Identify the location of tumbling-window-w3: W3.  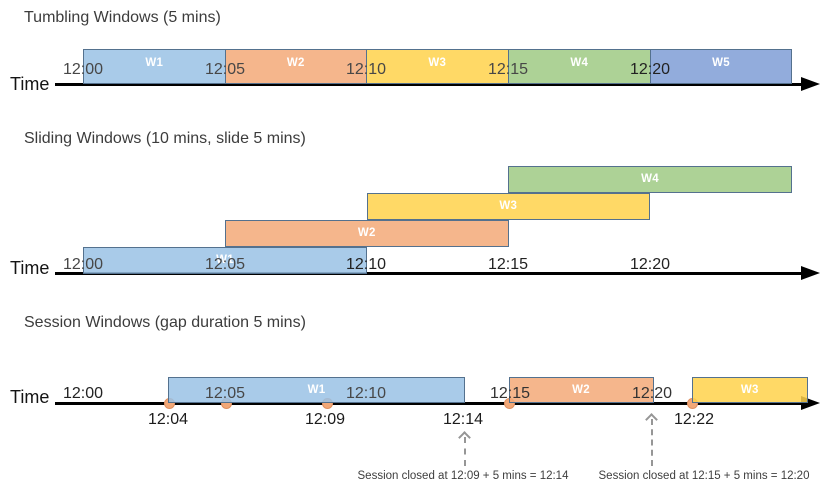
(437, 66).